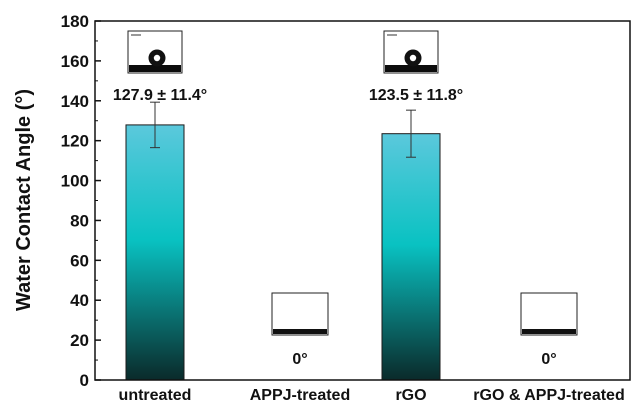 The image size is (640, 407). I want to click on y-tick-label: 100, so click(75, 181).